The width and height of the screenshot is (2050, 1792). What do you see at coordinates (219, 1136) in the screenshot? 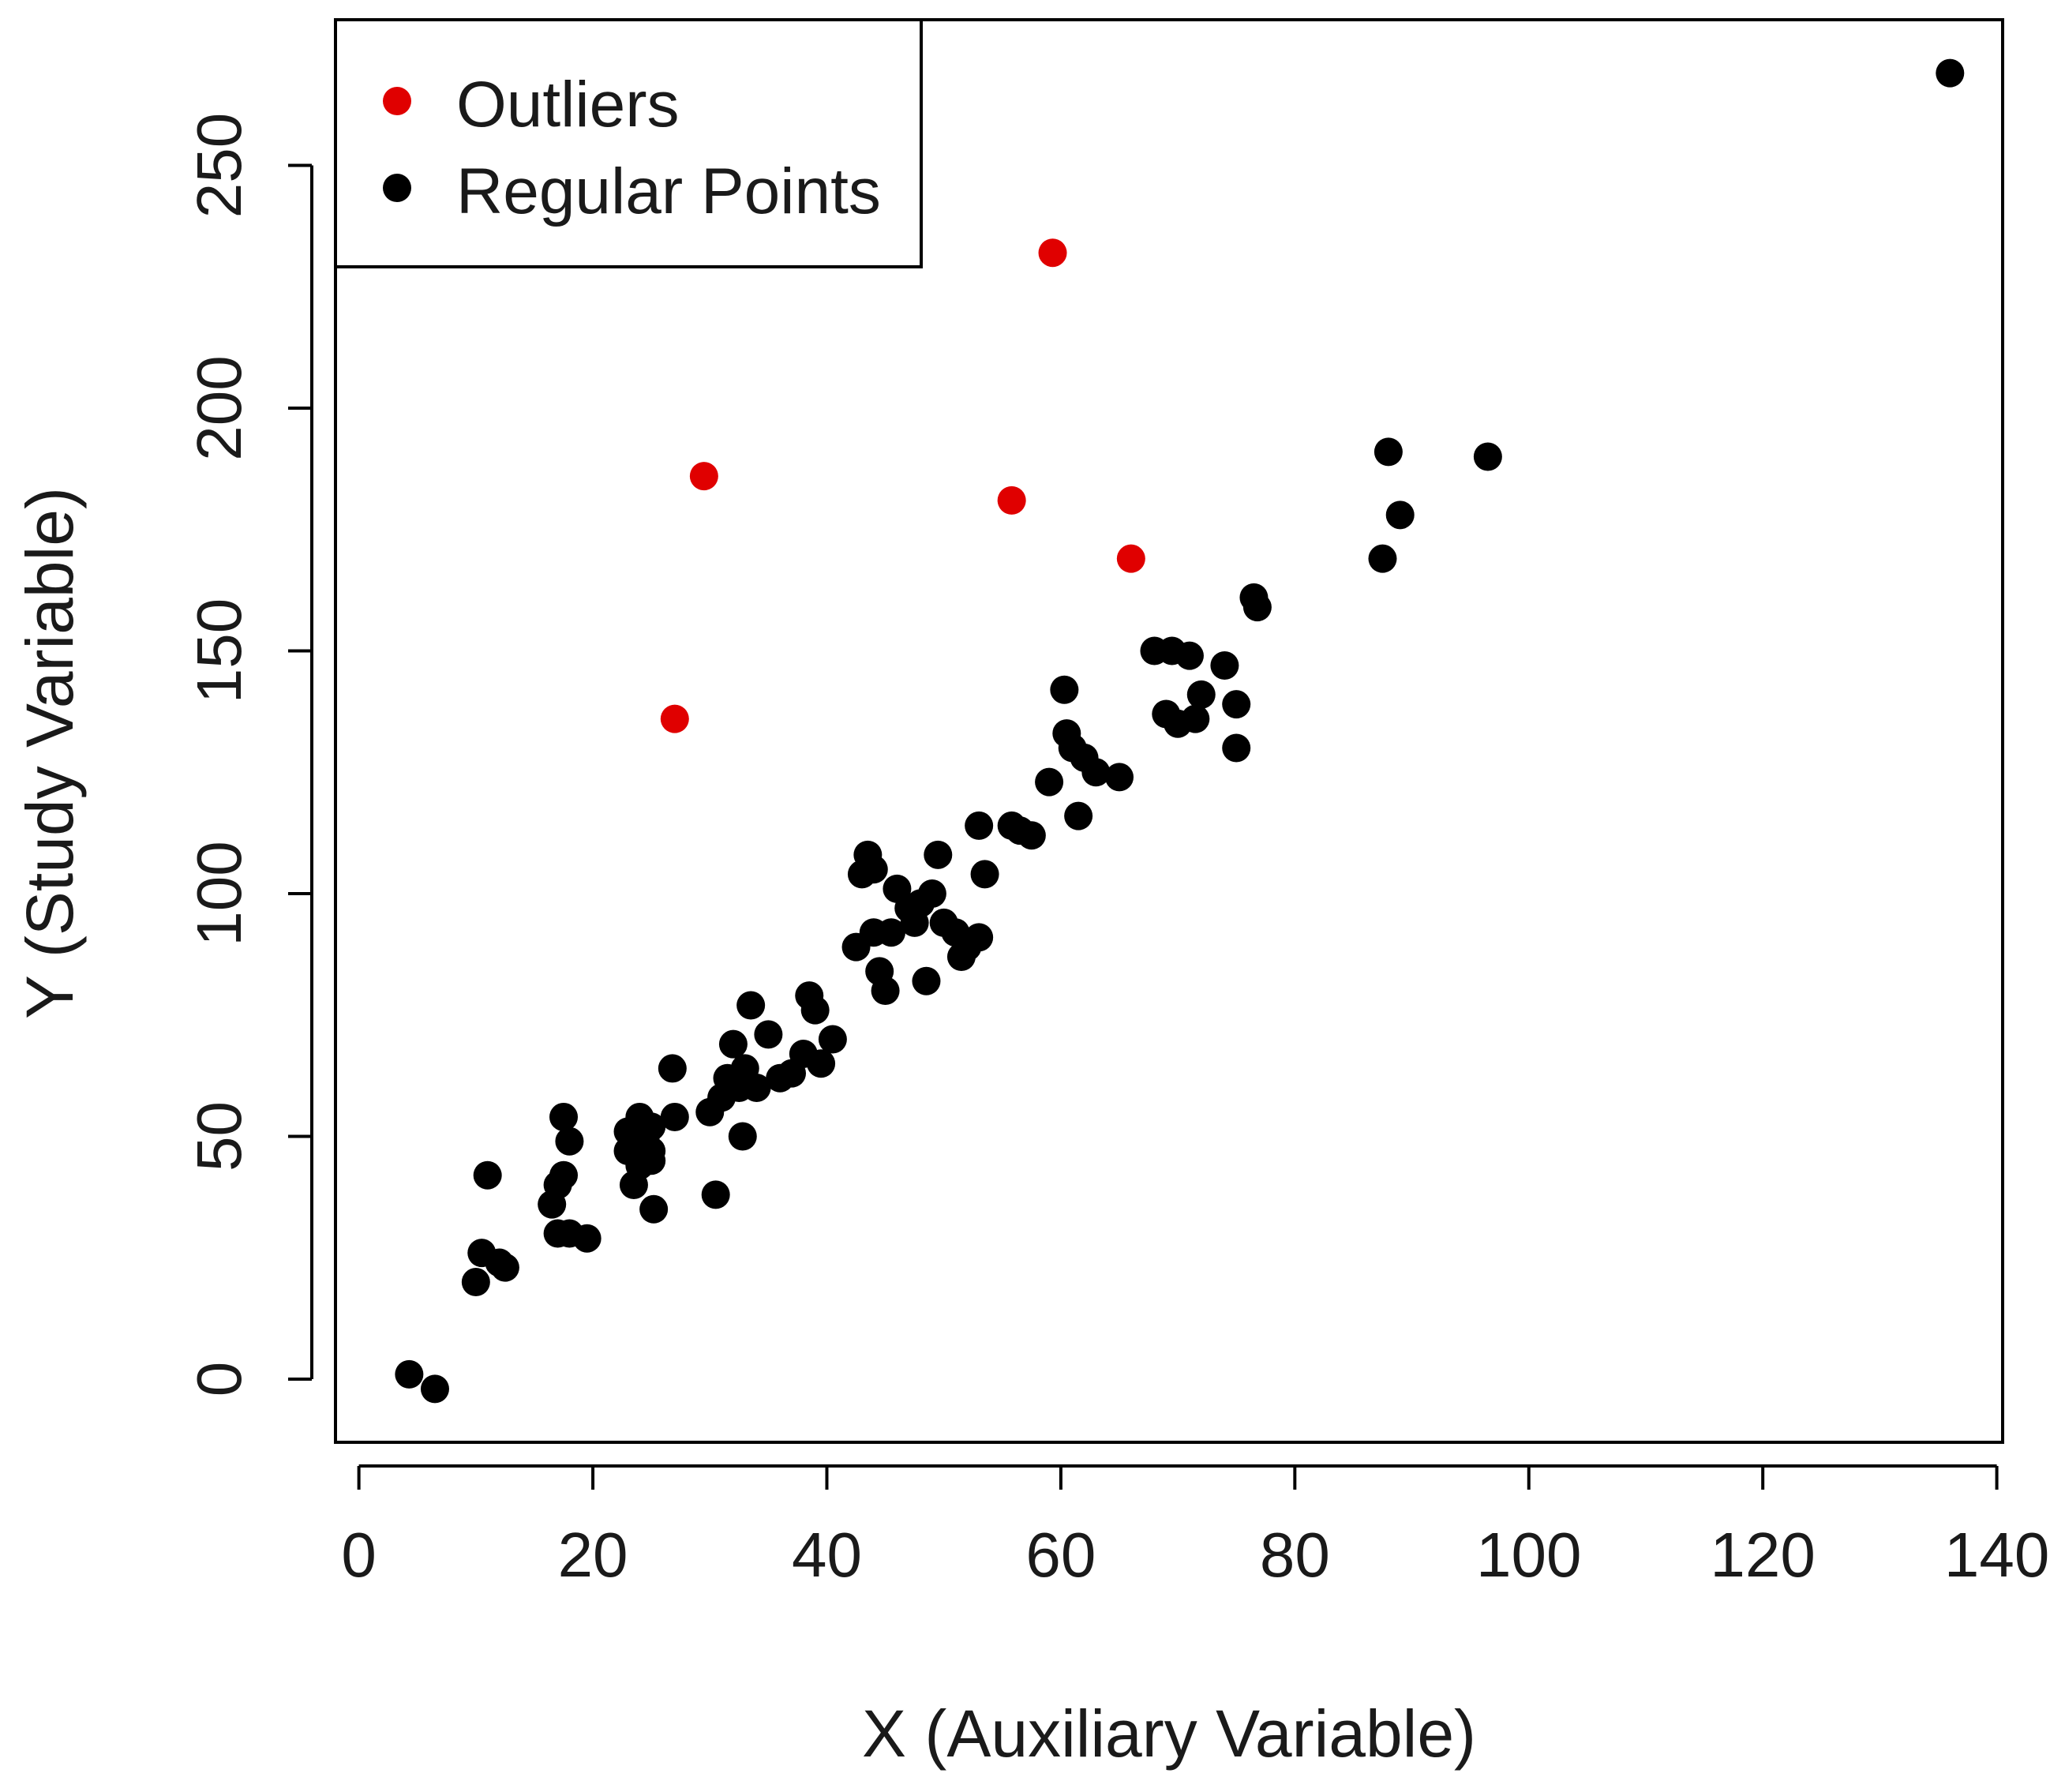
I see `y-tick-label: 50` at bounding box center [219, 1136].